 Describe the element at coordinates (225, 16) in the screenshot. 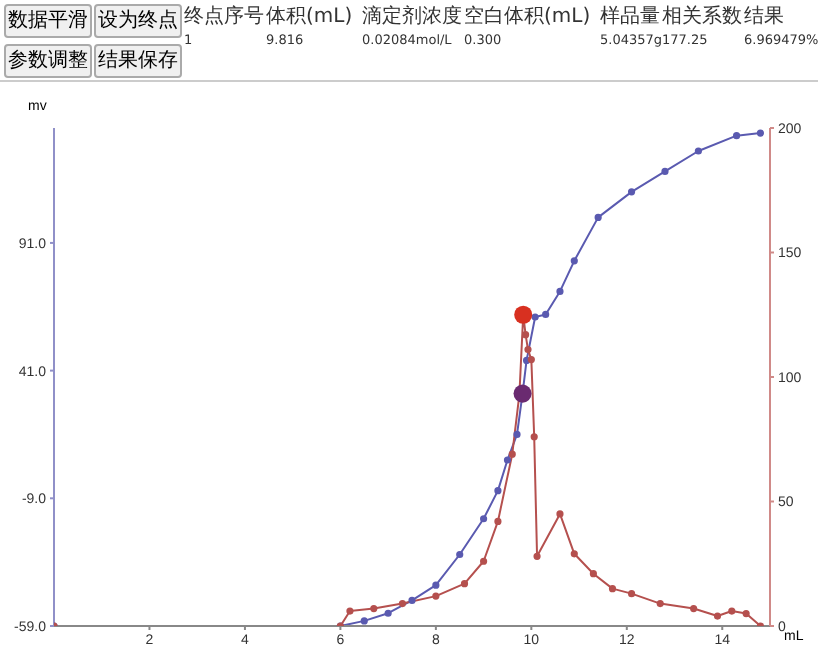

I see `text: 终点序号` at that location.